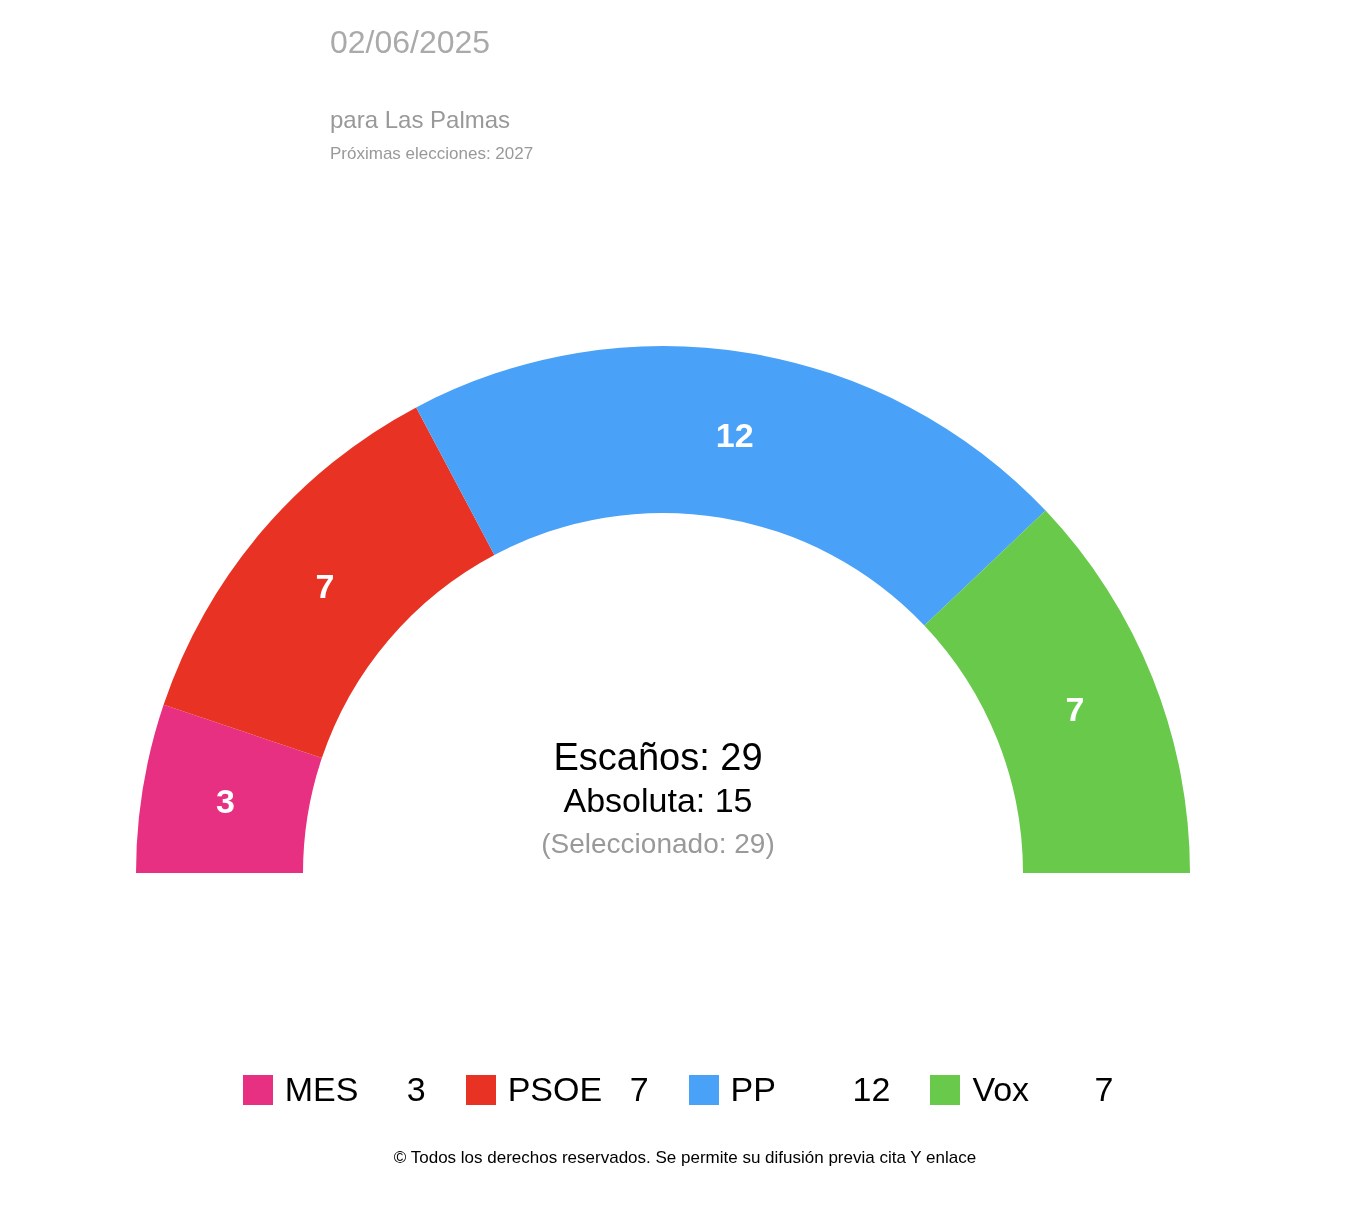  What do you see at coordinates (685, 1158) in the screenshot?
I see `text: © Todos los derechos reservados. Se permite su difusión previa cita Y enlace` at bounding box center [685, 1158].